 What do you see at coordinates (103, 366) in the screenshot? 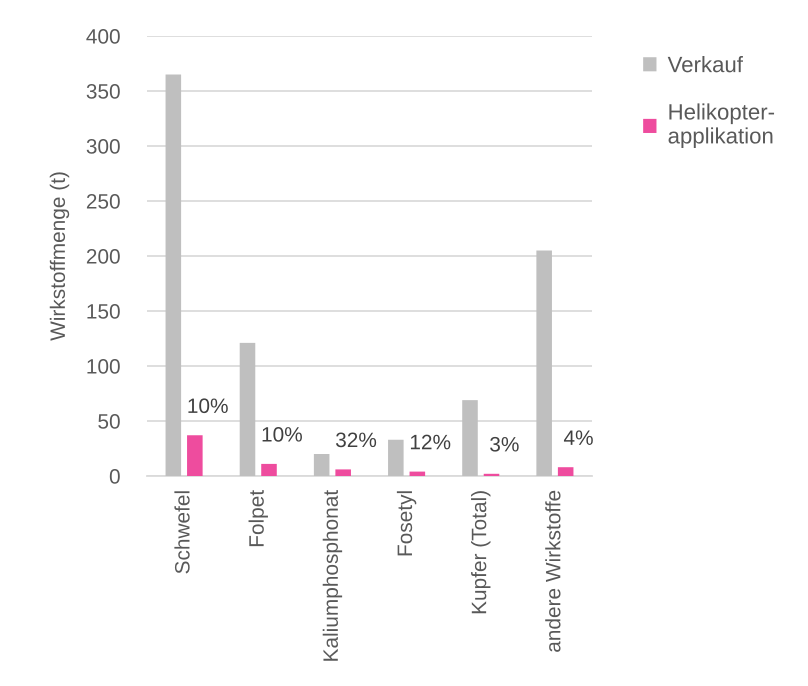
I see `y-tick-label: 100` at bounding box center [103, 366].